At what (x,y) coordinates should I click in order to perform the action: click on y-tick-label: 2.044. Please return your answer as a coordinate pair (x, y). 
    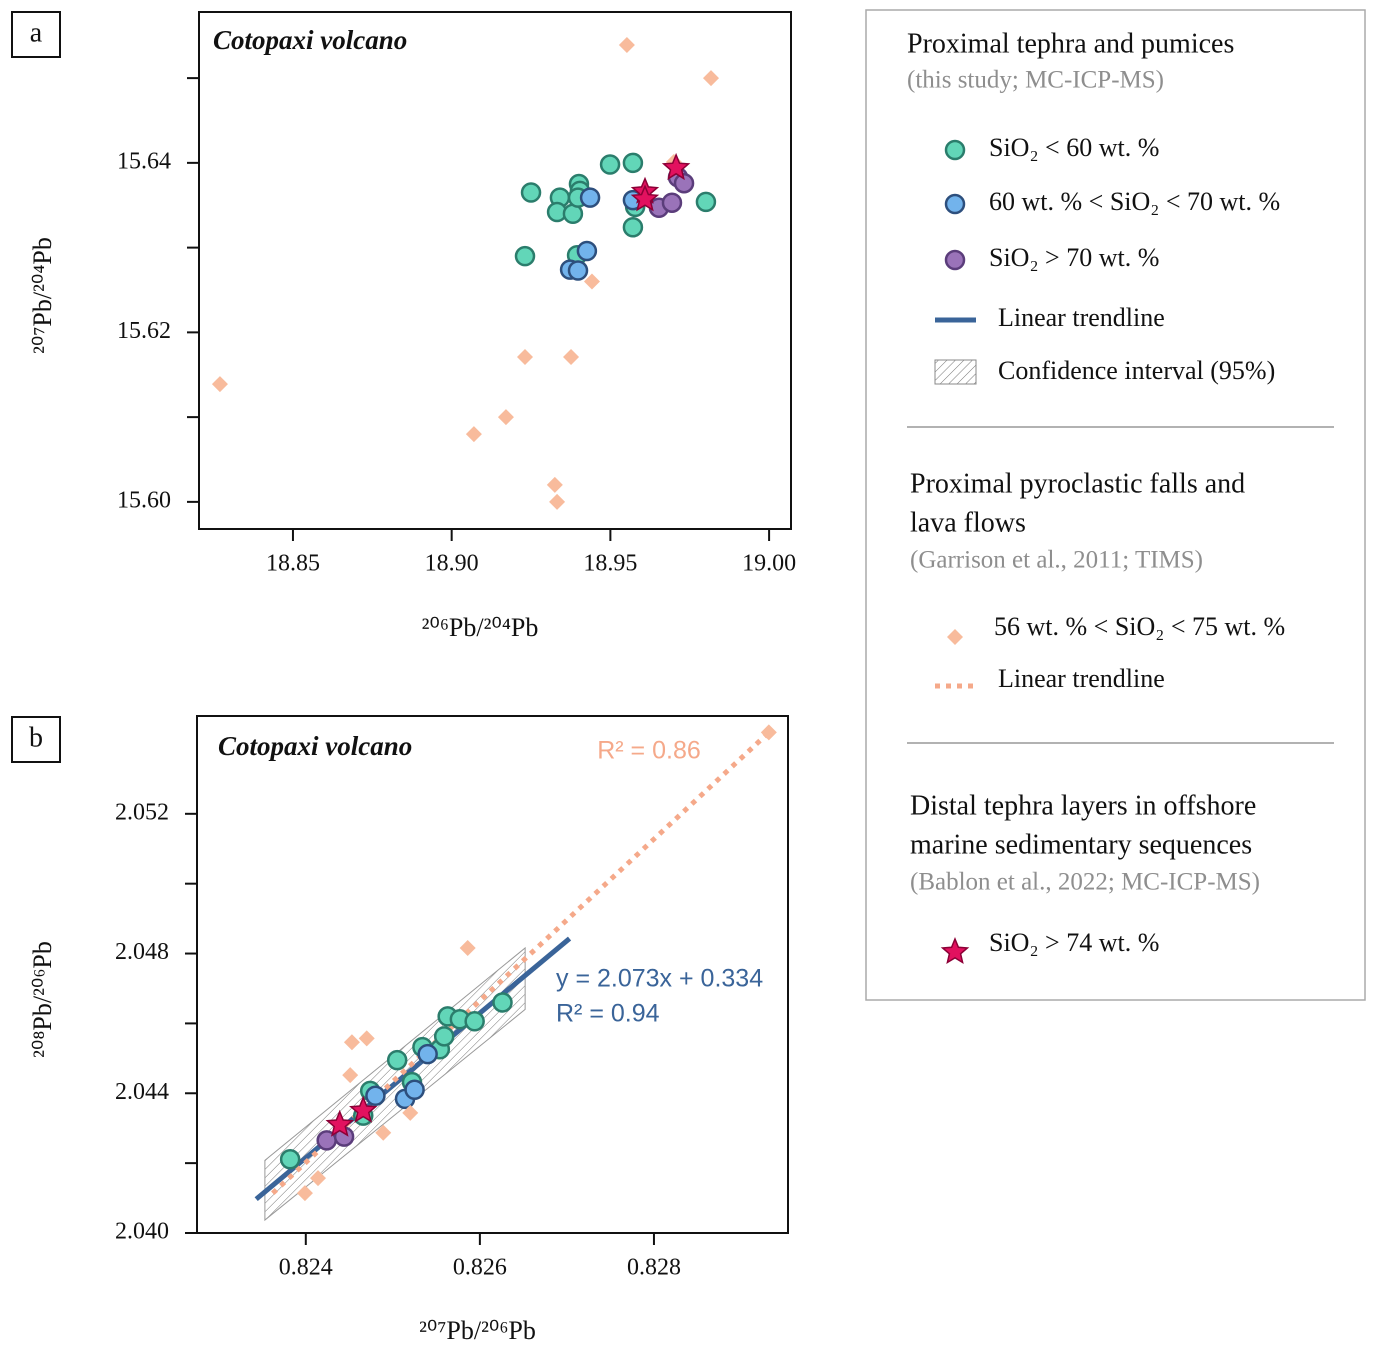
    Looking at the image, I should click on (142, 1092).